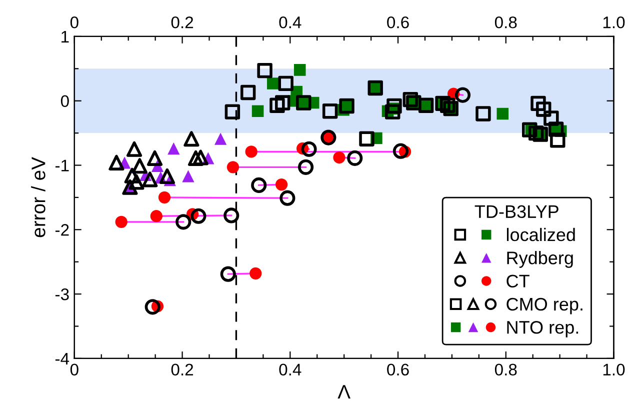 This screenshot has height=405, width=636. I want to click on x2-tick-label: 0.4, so click(290, 22).